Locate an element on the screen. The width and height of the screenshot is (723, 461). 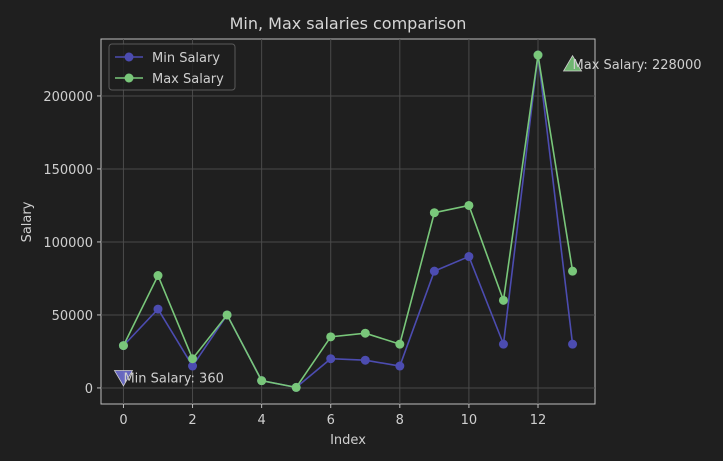
y-tick-label: 50000 is located at coordinates (72, 316).